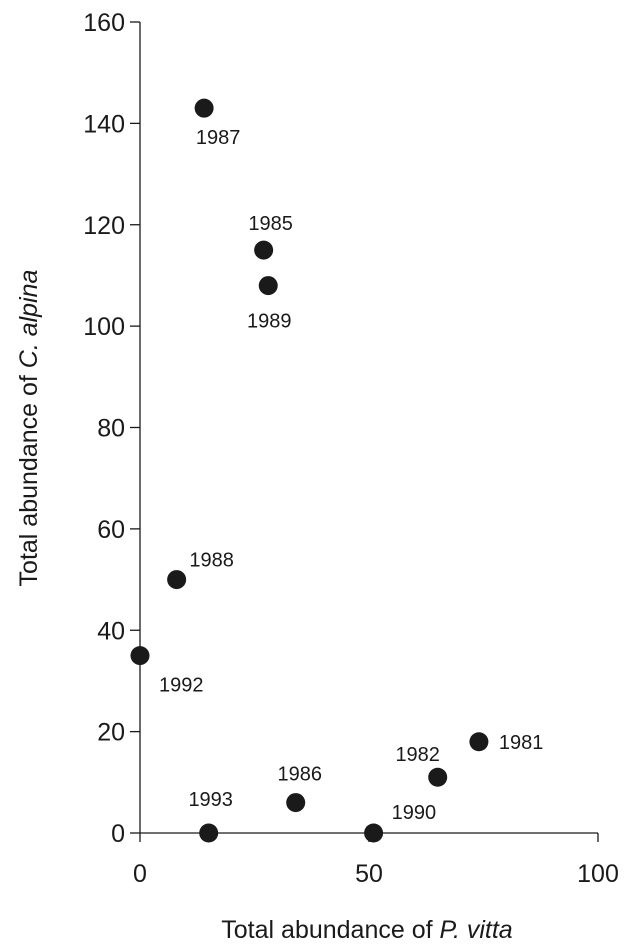 This screenshot has height=946, width=637. I want to click on y-tick-label: 120, so click(104, 226).